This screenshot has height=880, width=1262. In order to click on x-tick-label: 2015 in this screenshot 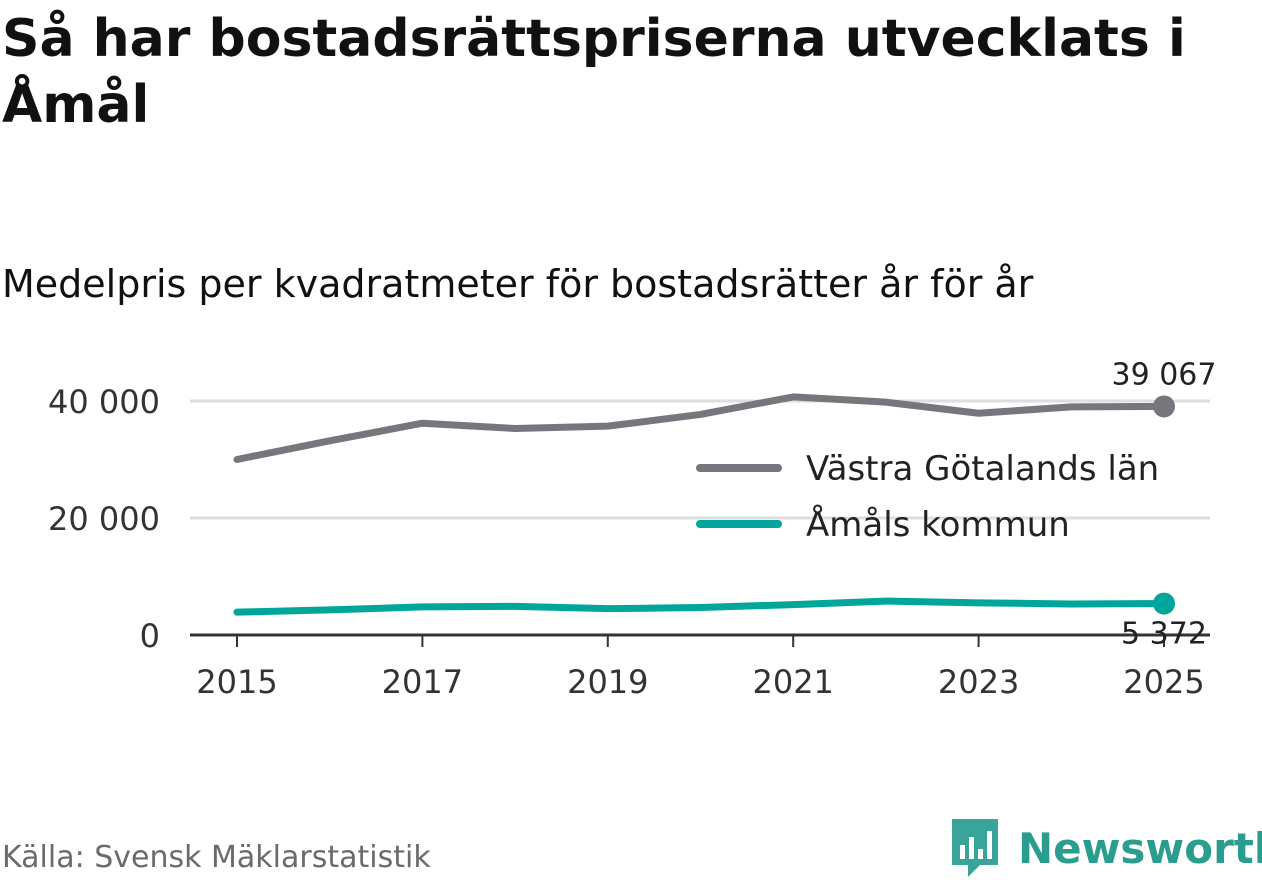, I will do `click(236, 682)`.